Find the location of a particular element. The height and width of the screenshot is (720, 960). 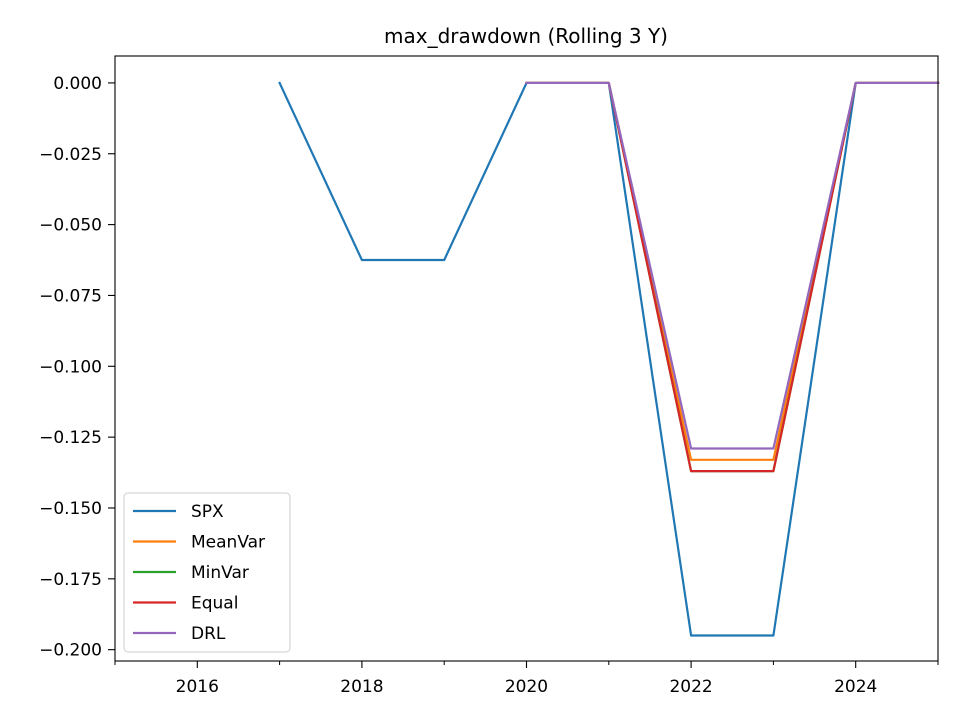

y-tick-label: −0.150 is located at coordinates (70, 509).